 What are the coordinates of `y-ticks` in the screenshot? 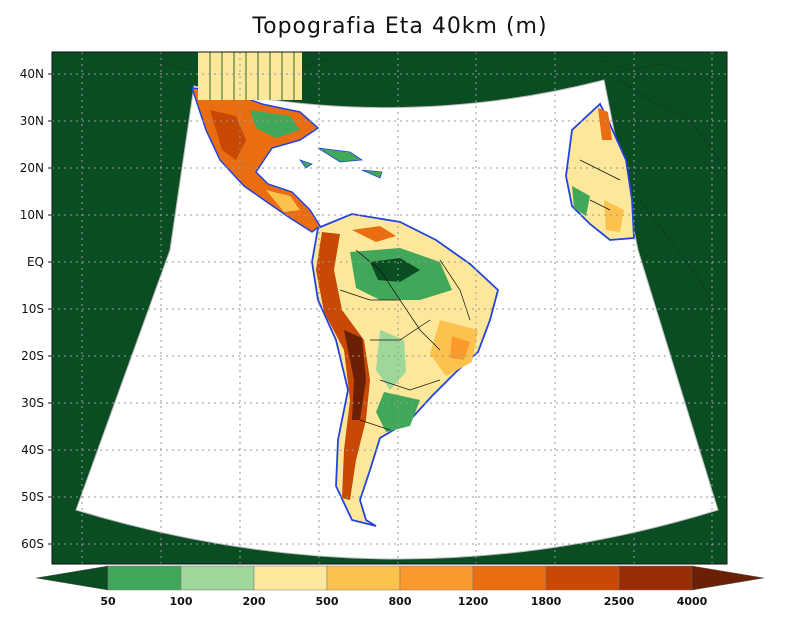 It's located at (50, 309).